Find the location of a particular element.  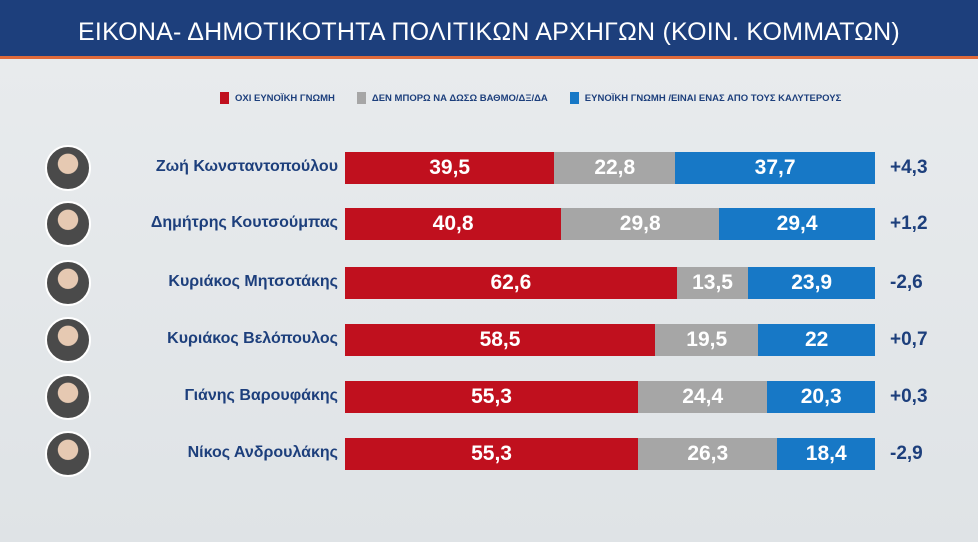

category-label: Γιάνης Βαρουφάκης is located at coordinates (261, 395).